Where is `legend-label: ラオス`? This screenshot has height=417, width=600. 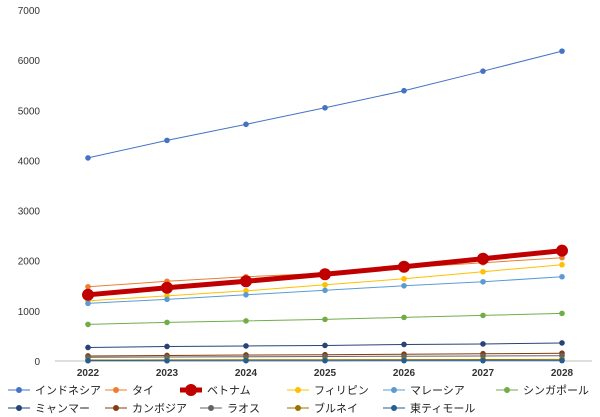 legend-label: ラオス is located at coordinates (243, 408).